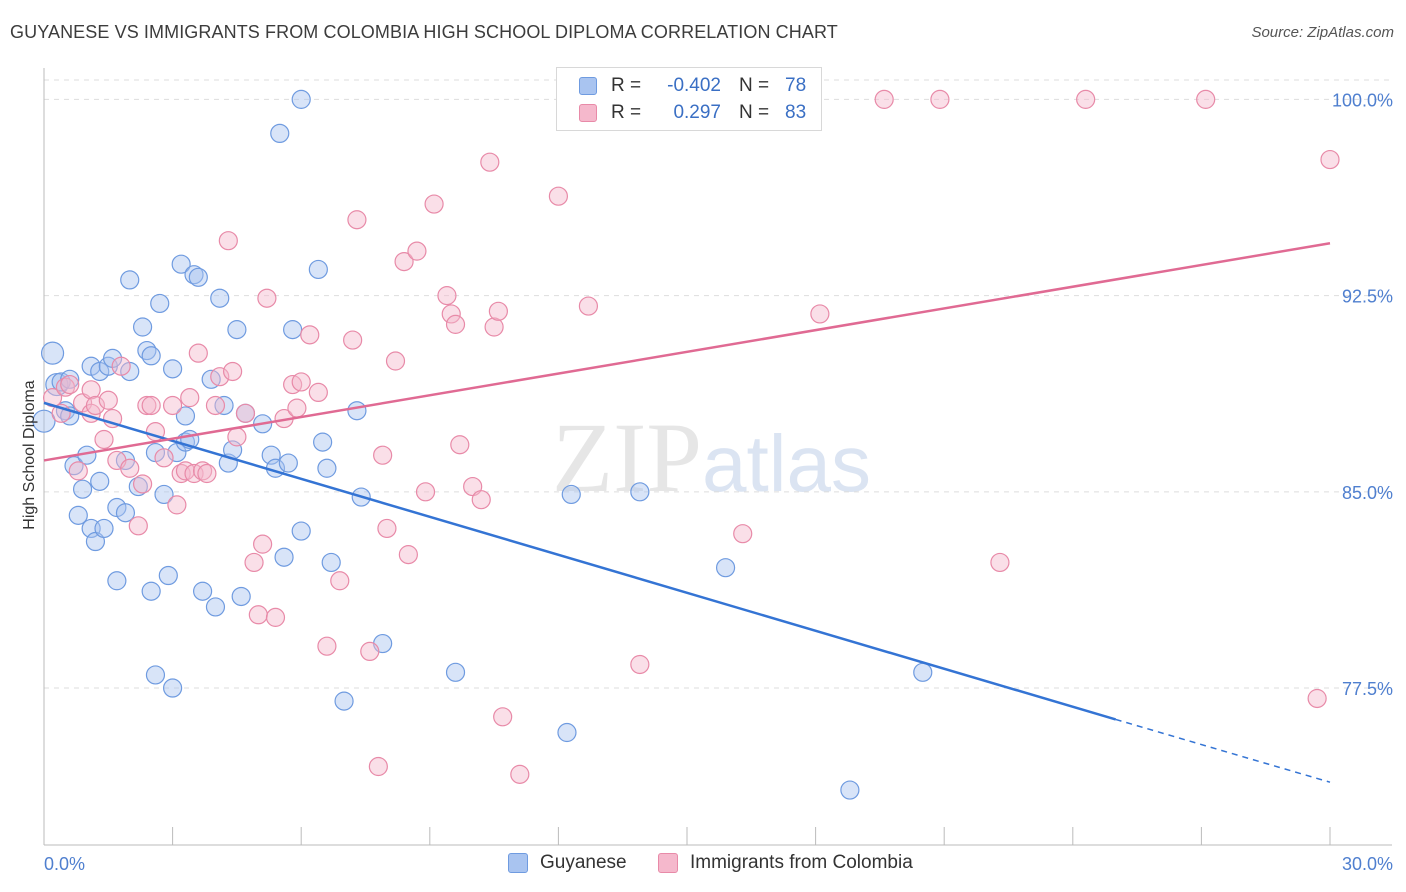  I want to click on legend-swatch-blue, so click(588, 86).